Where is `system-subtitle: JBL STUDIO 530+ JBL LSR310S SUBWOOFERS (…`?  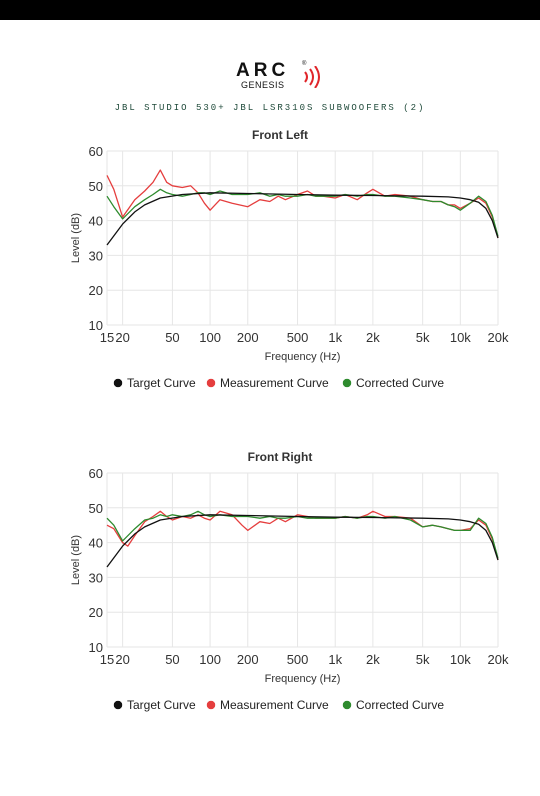
system-subtitle: JBL STUDIO 530+ JBL LSR310S SUBWOOFERS (… is located at coordinates (270, 108).